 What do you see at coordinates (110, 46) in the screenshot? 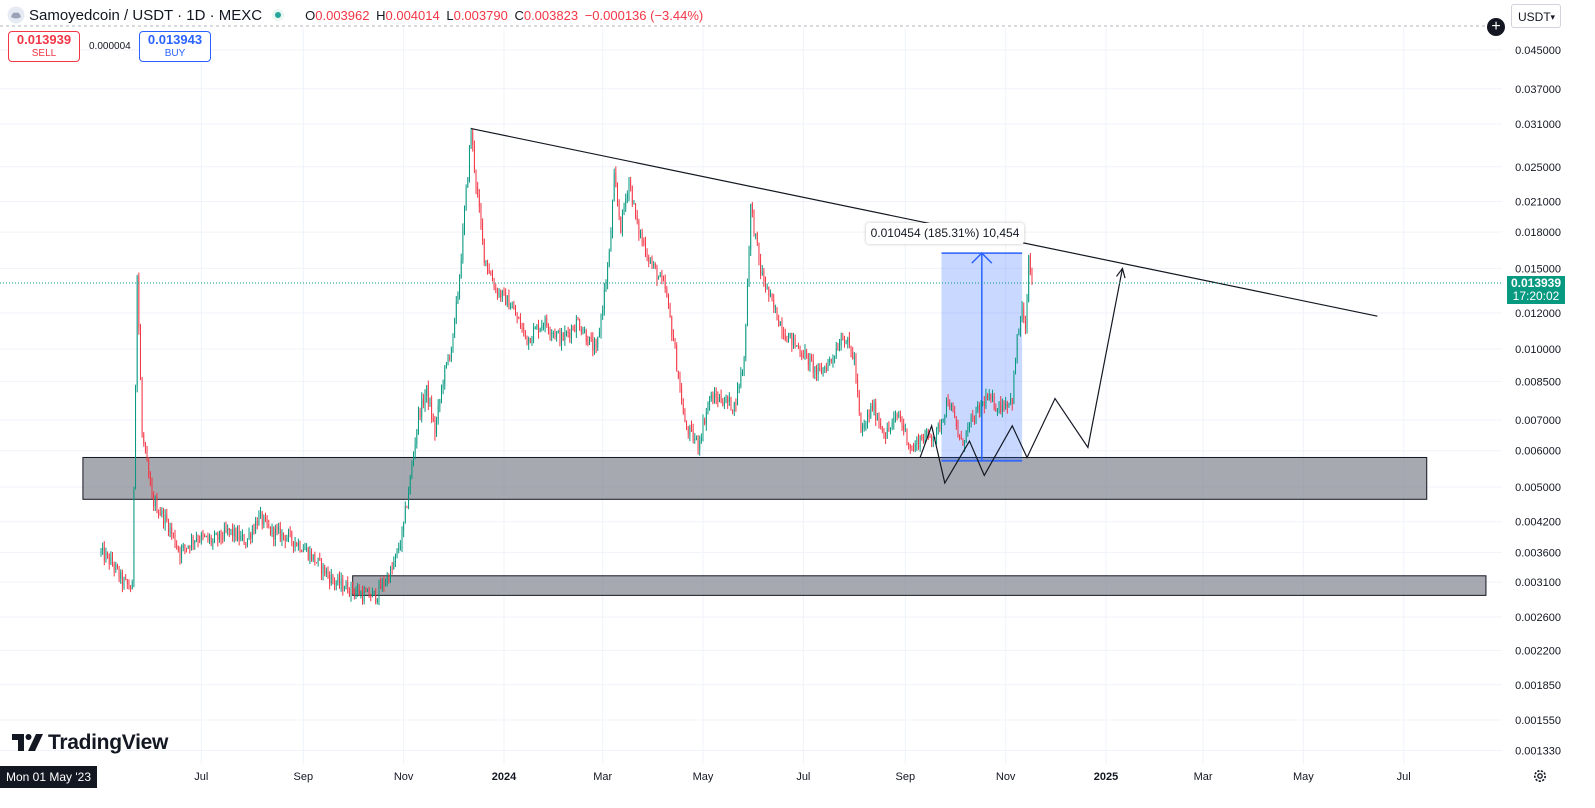
I see `spread-value: 0.000004` at bounding box center [110, 46].